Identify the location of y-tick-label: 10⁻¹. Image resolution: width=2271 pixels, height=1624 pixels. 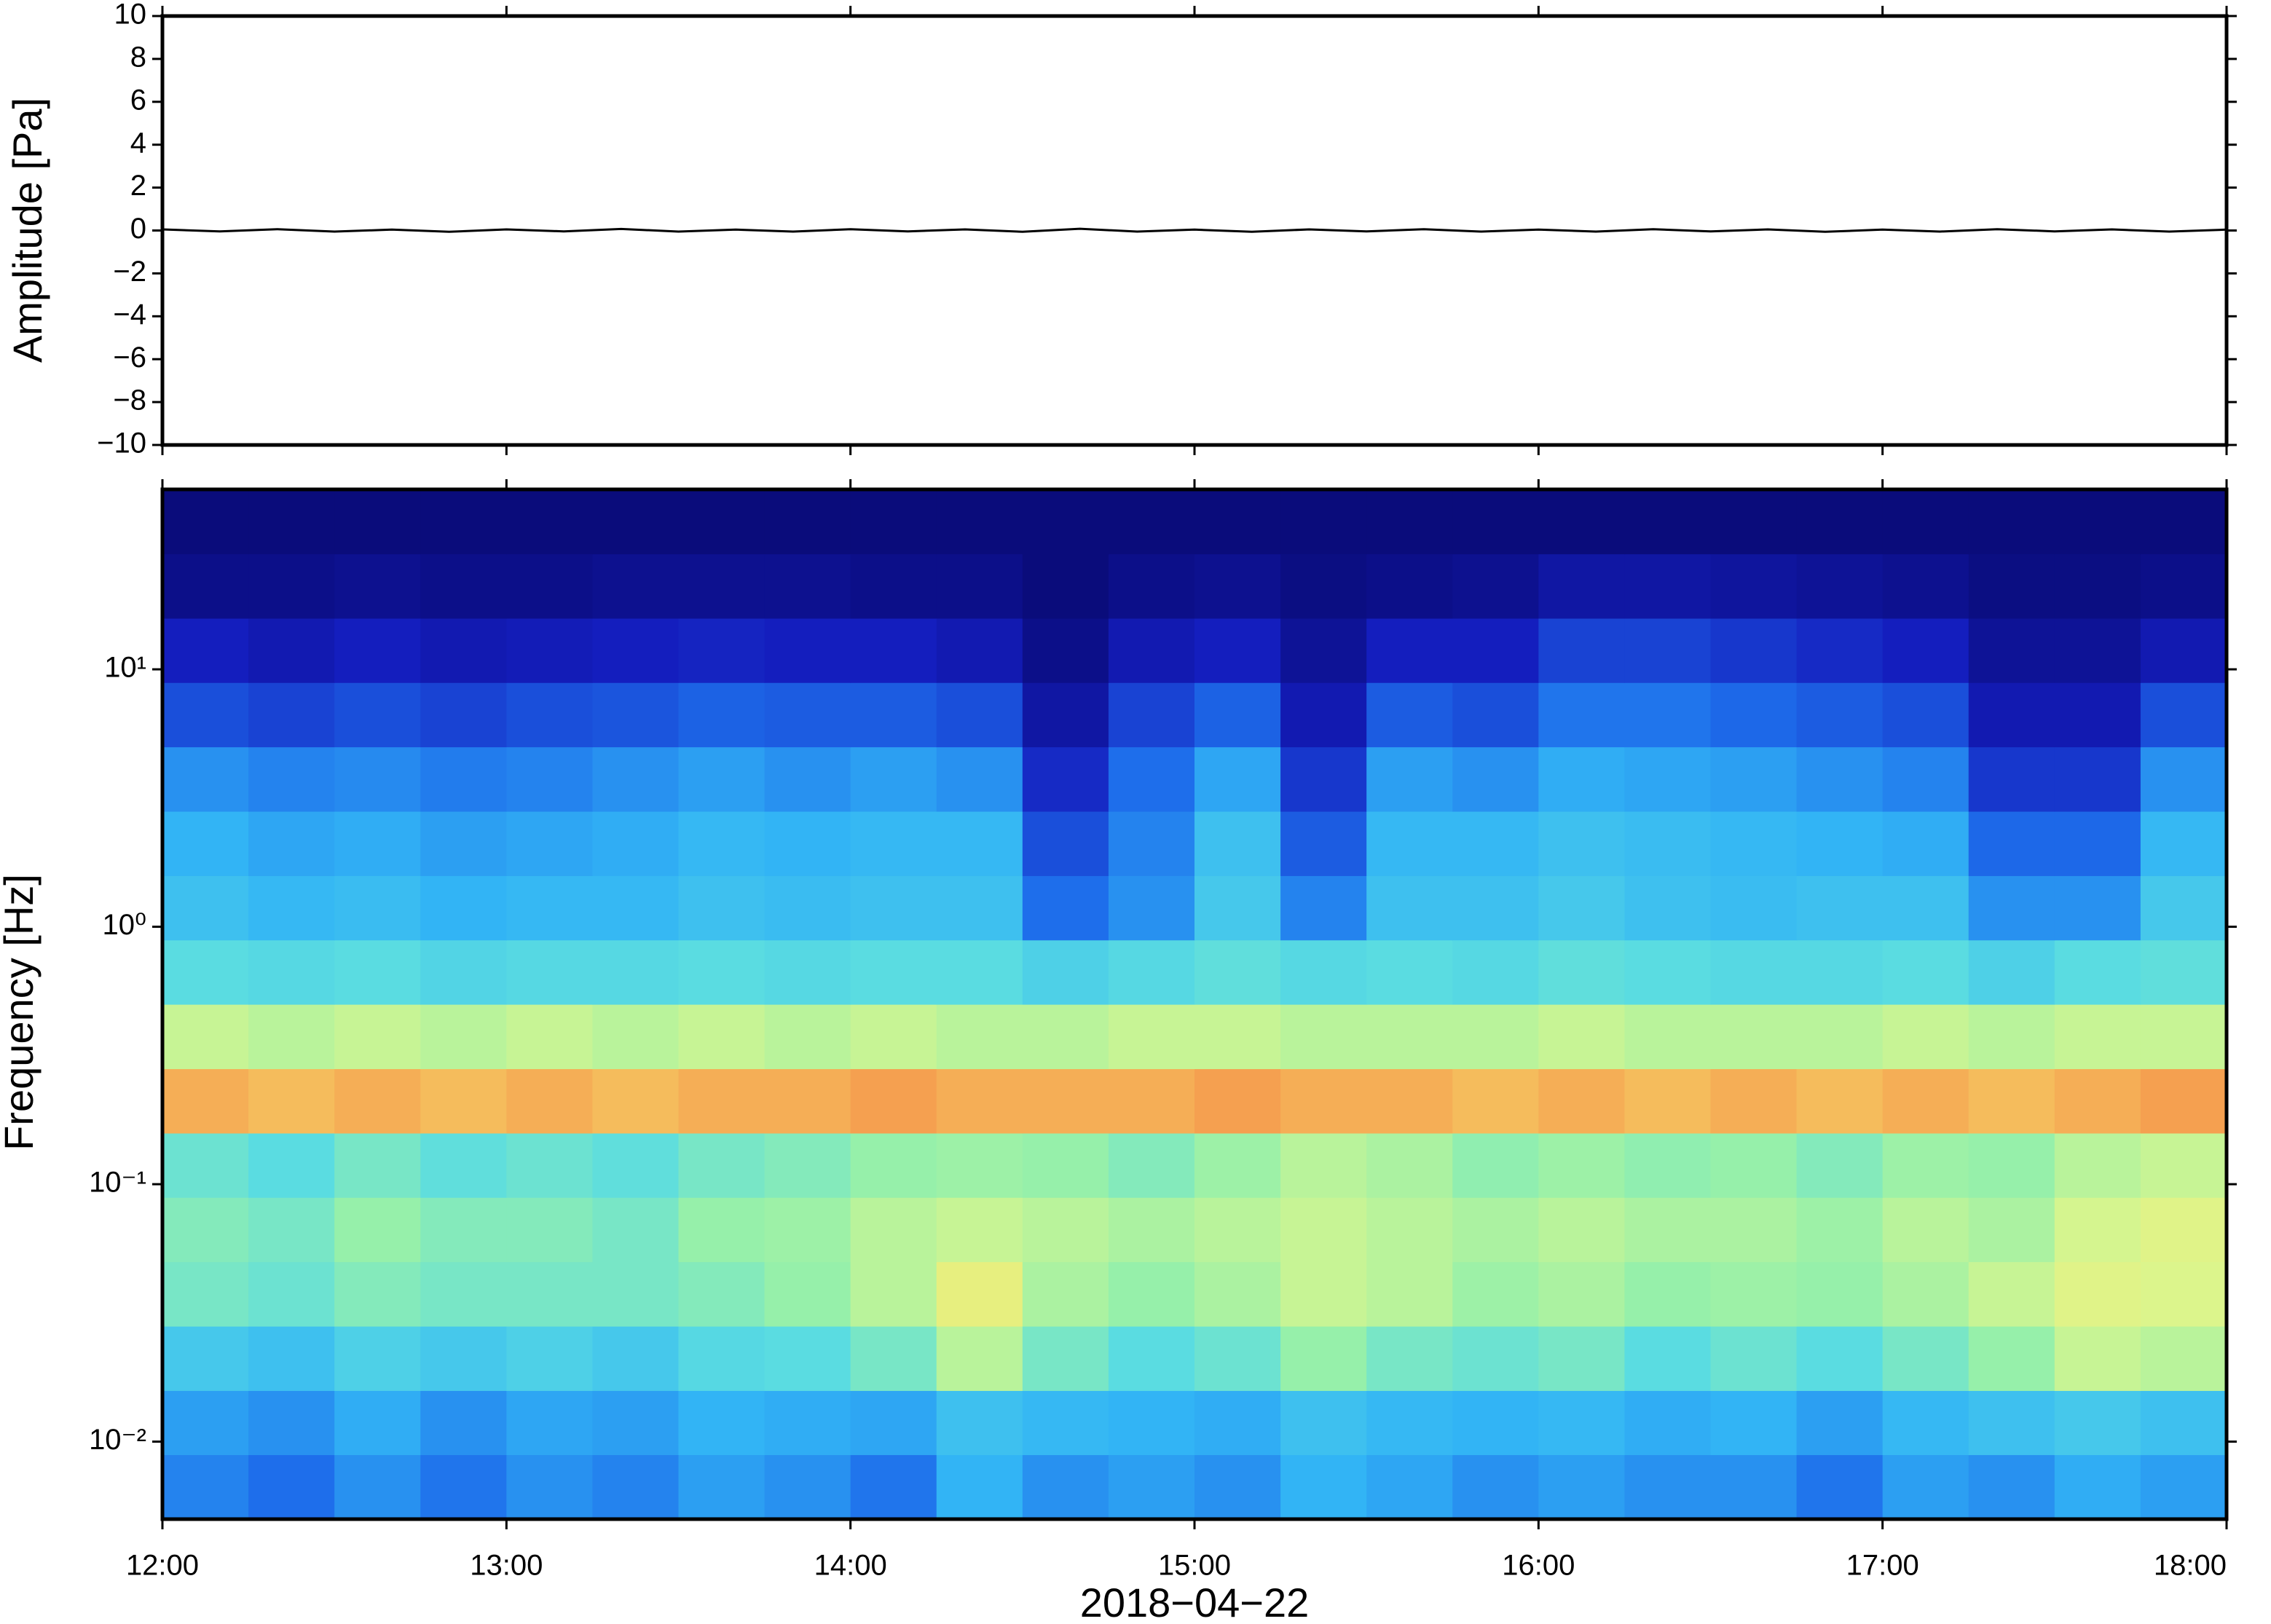
(117, 1183).